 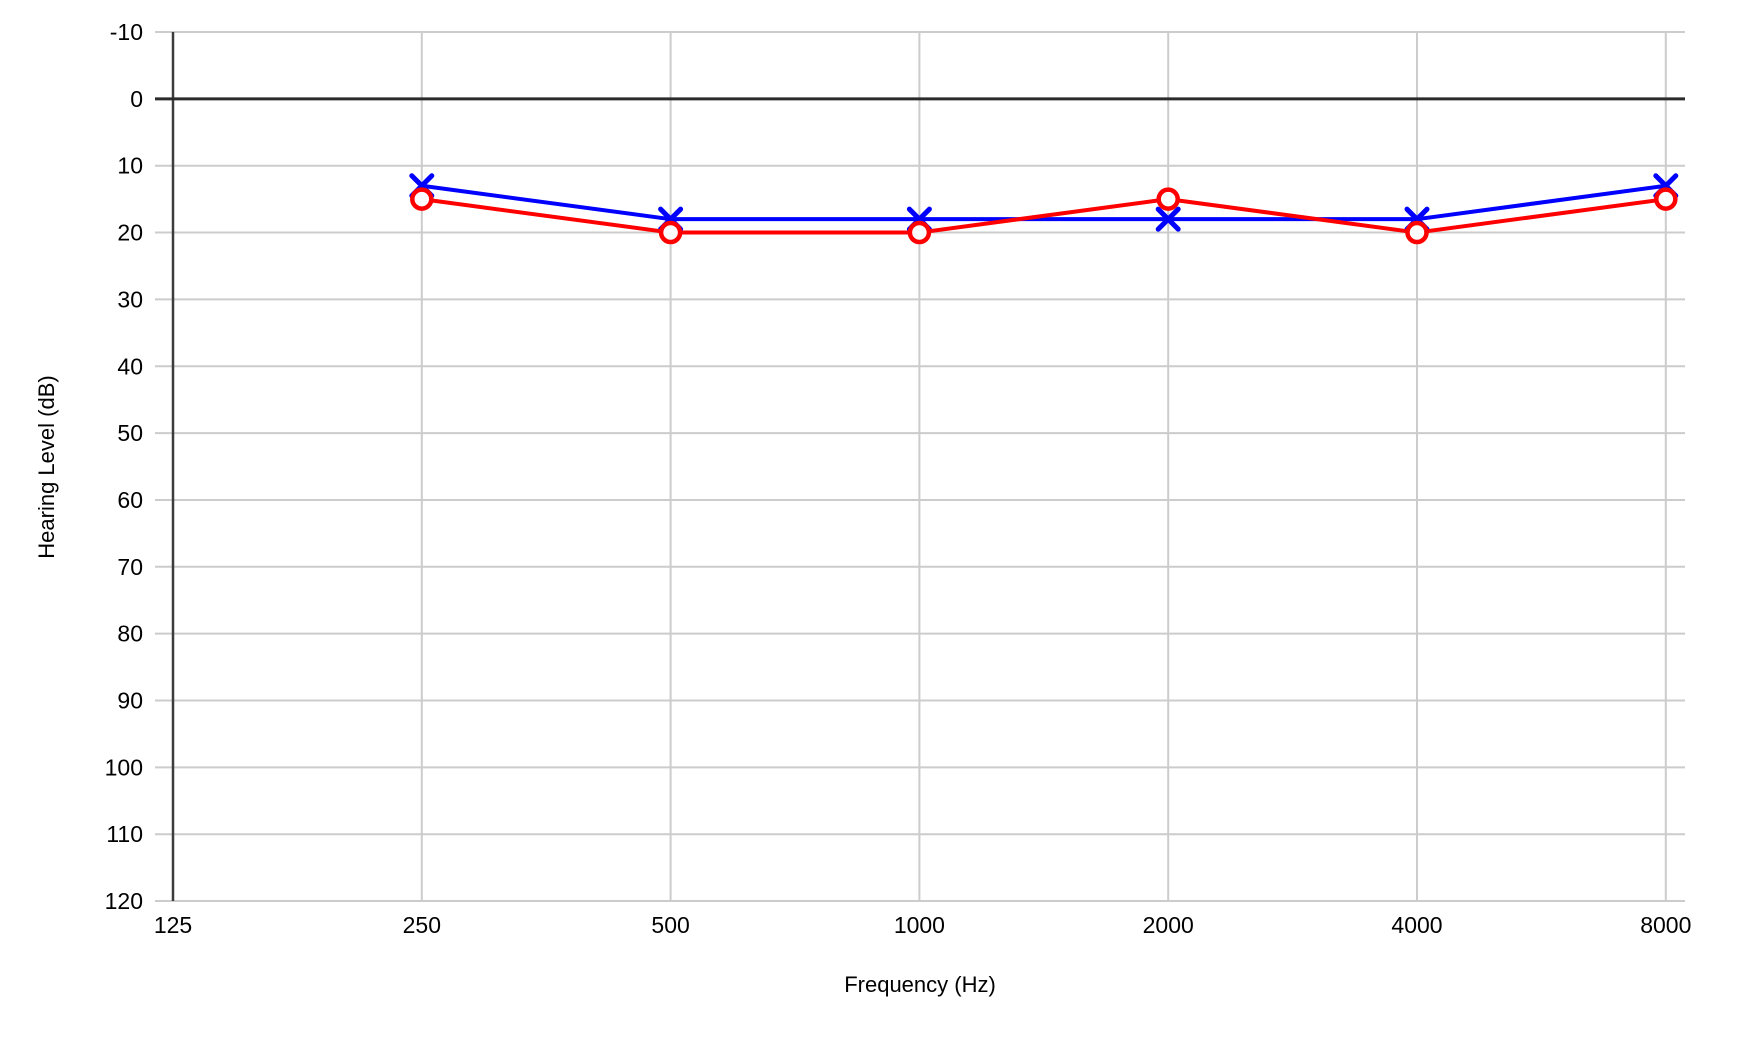 What do you see at coordinates (1665, 925) in the screenshot?
I see `x-tick-label: 8000` at bounding box center [1665, 925].